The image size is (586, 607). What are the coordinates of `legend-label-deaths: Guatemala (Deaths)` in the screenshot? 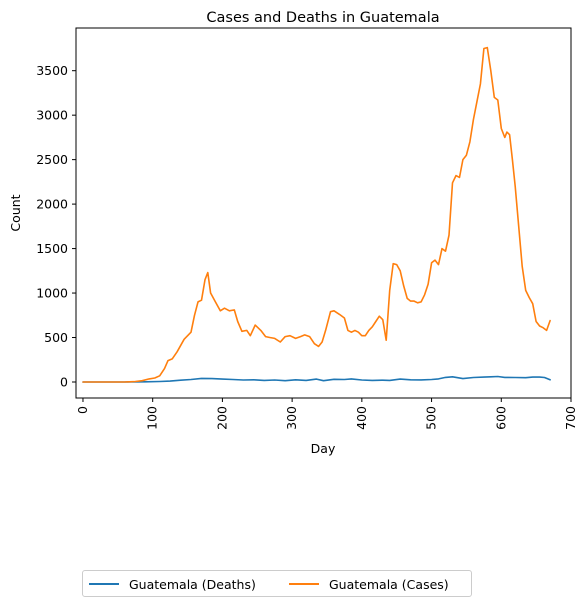 It's located at (192, 584).